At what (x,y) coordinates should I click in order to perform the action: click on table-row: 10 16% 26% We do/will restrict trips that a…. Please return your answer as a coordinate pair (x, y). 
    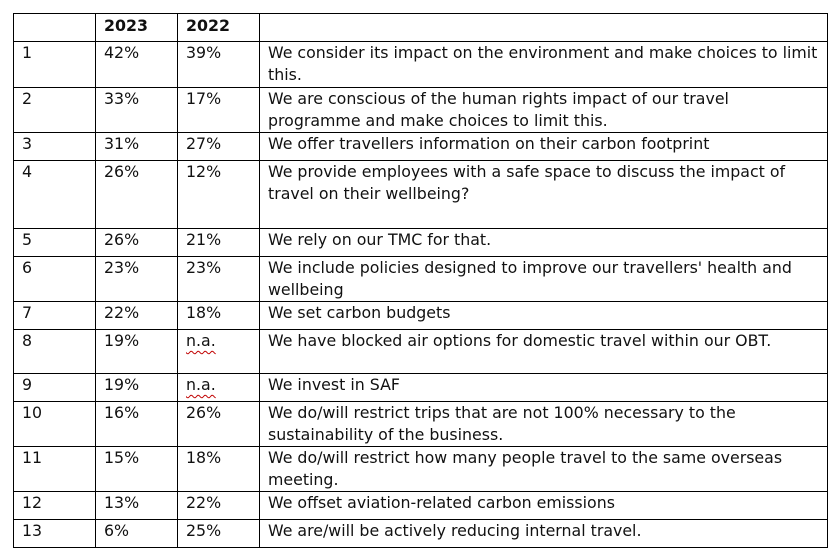
    Looking at the image, I should click on (420, 424).